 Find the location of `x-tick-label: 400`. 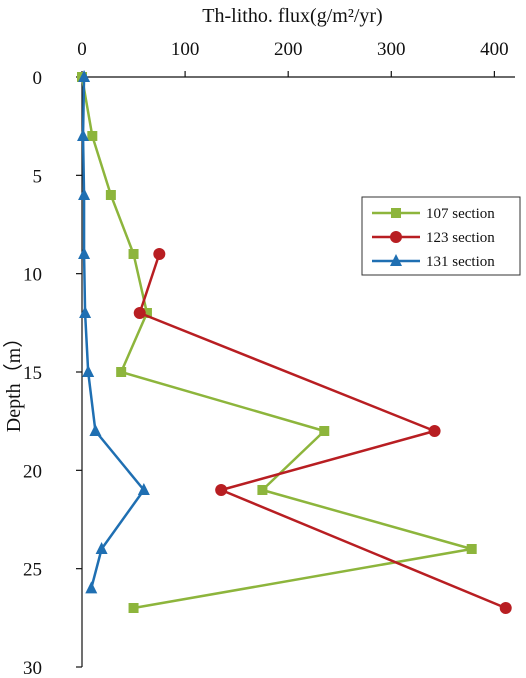

x-tick-label: 400 is located at coordinates (494, 49).